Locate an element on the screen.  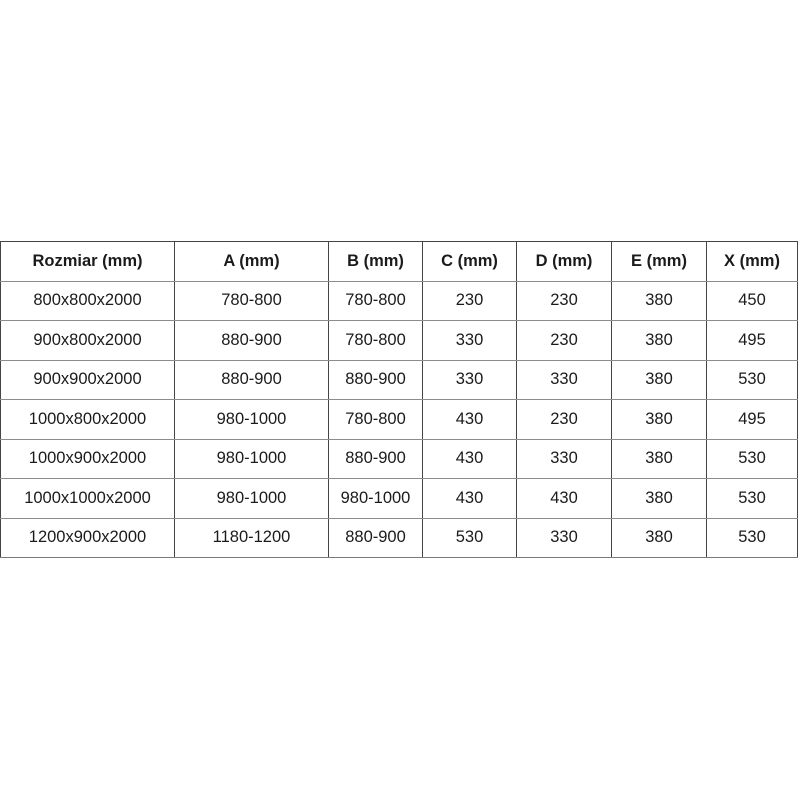
table-row: 900x900x2000 880-900 880-900 330 330 380 530 is located at coordinates (399, 379).